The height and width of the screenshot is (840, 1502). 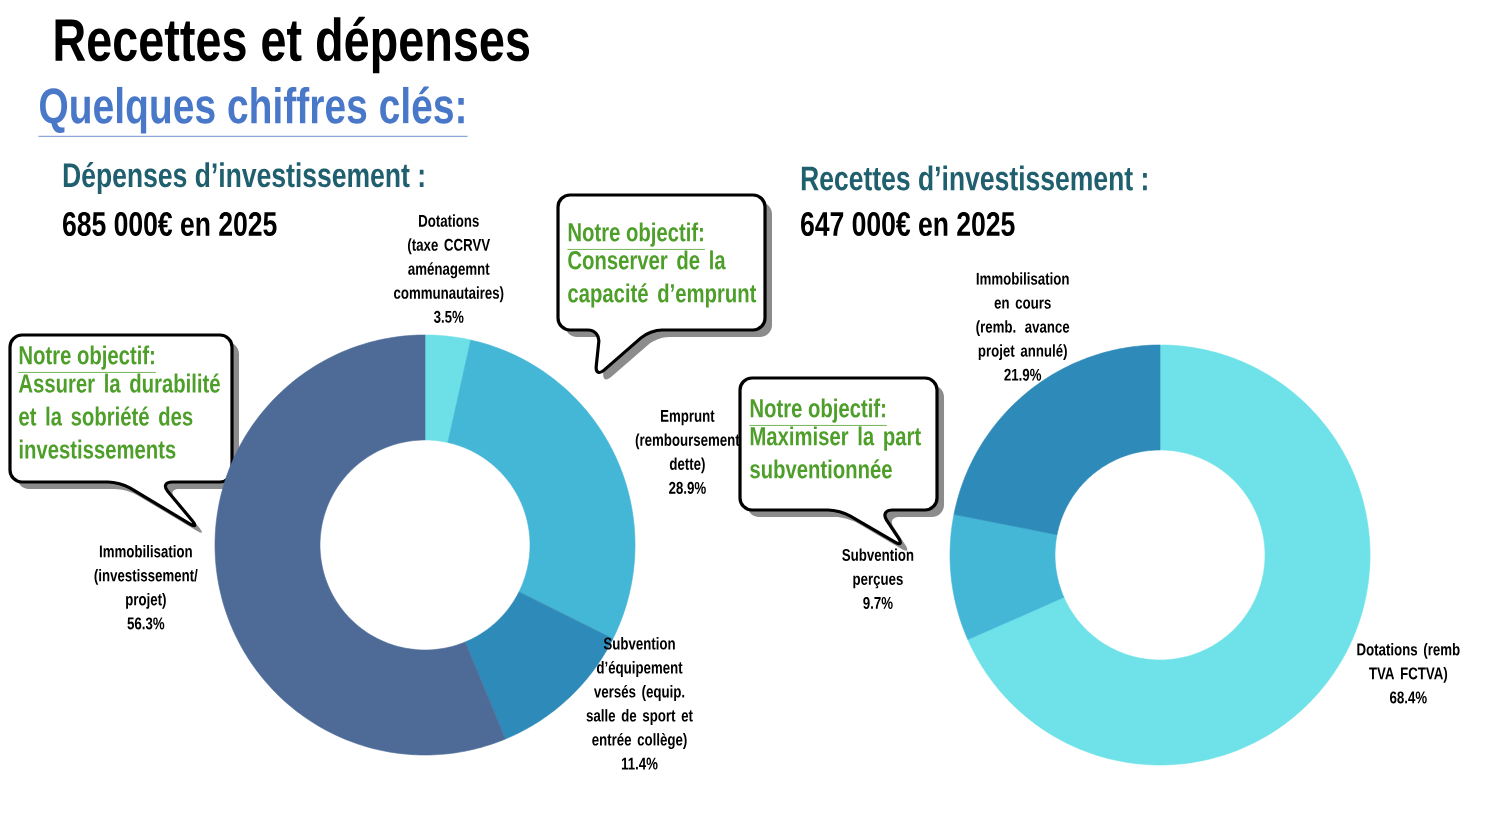 I want to click on chart-title: Recettes d’investissement :, so click(x=974, y=178).